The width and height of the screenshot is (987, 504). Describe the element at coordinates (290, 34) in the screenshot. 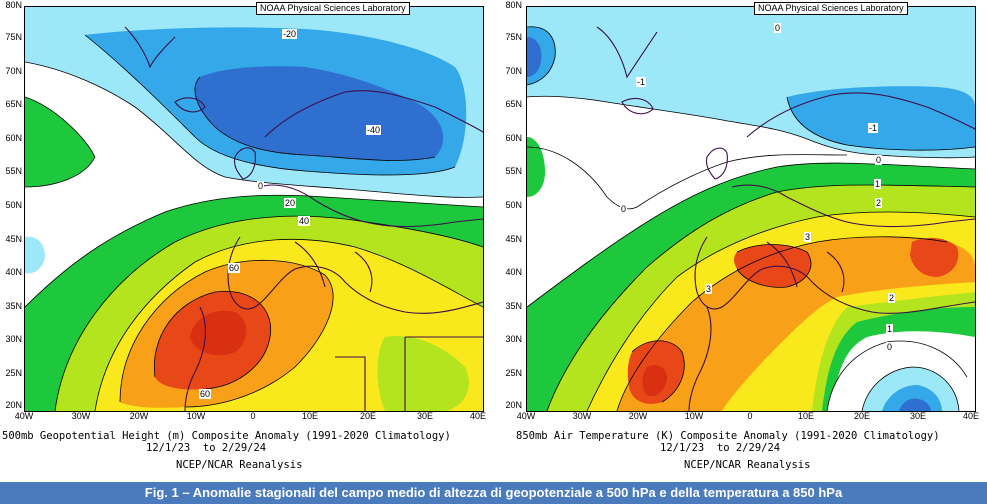

I see `contour-label: -20` at that location.